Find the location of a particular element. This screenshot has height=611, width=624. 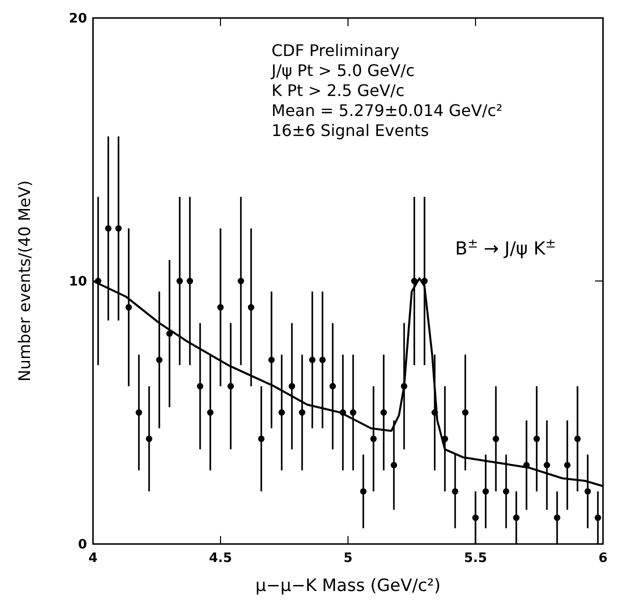

y-tick-label: 10 is located at coordinates (77, 282).